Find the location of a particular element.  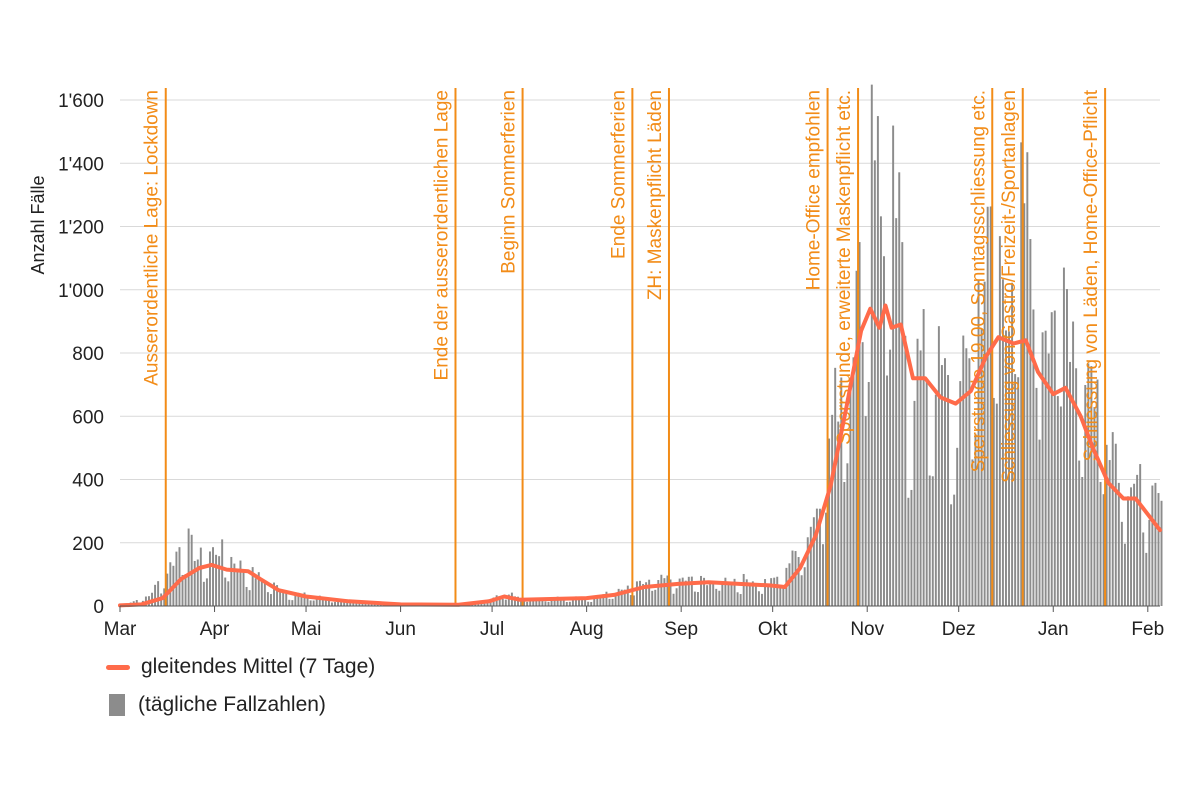

legend-bar-swatch is located at coordinates (117, 705).